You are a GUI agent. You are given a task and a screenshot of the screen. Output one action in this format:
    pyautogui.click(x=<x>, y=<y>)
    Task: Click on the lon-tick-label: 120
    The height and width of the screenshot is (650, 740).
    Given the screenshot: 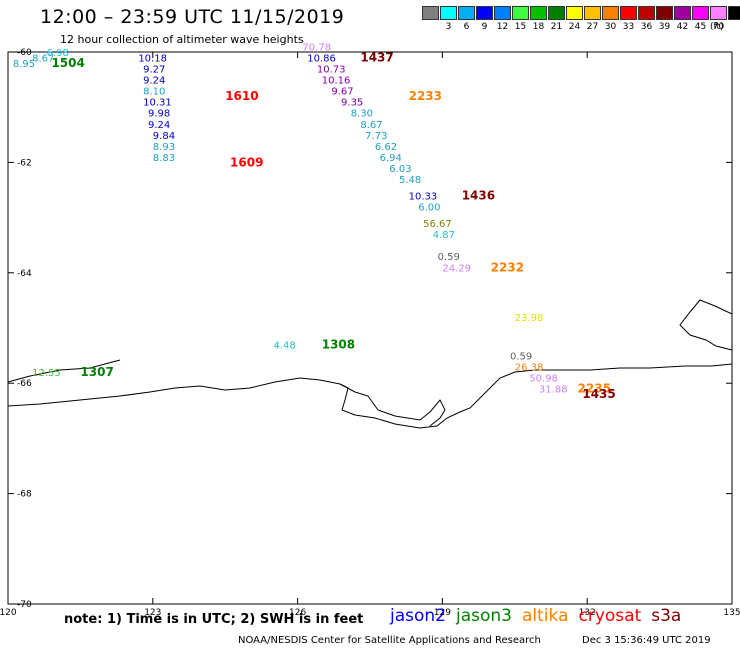 What is the action you would take?
    pyautogui.click(x=8, y=613)
    